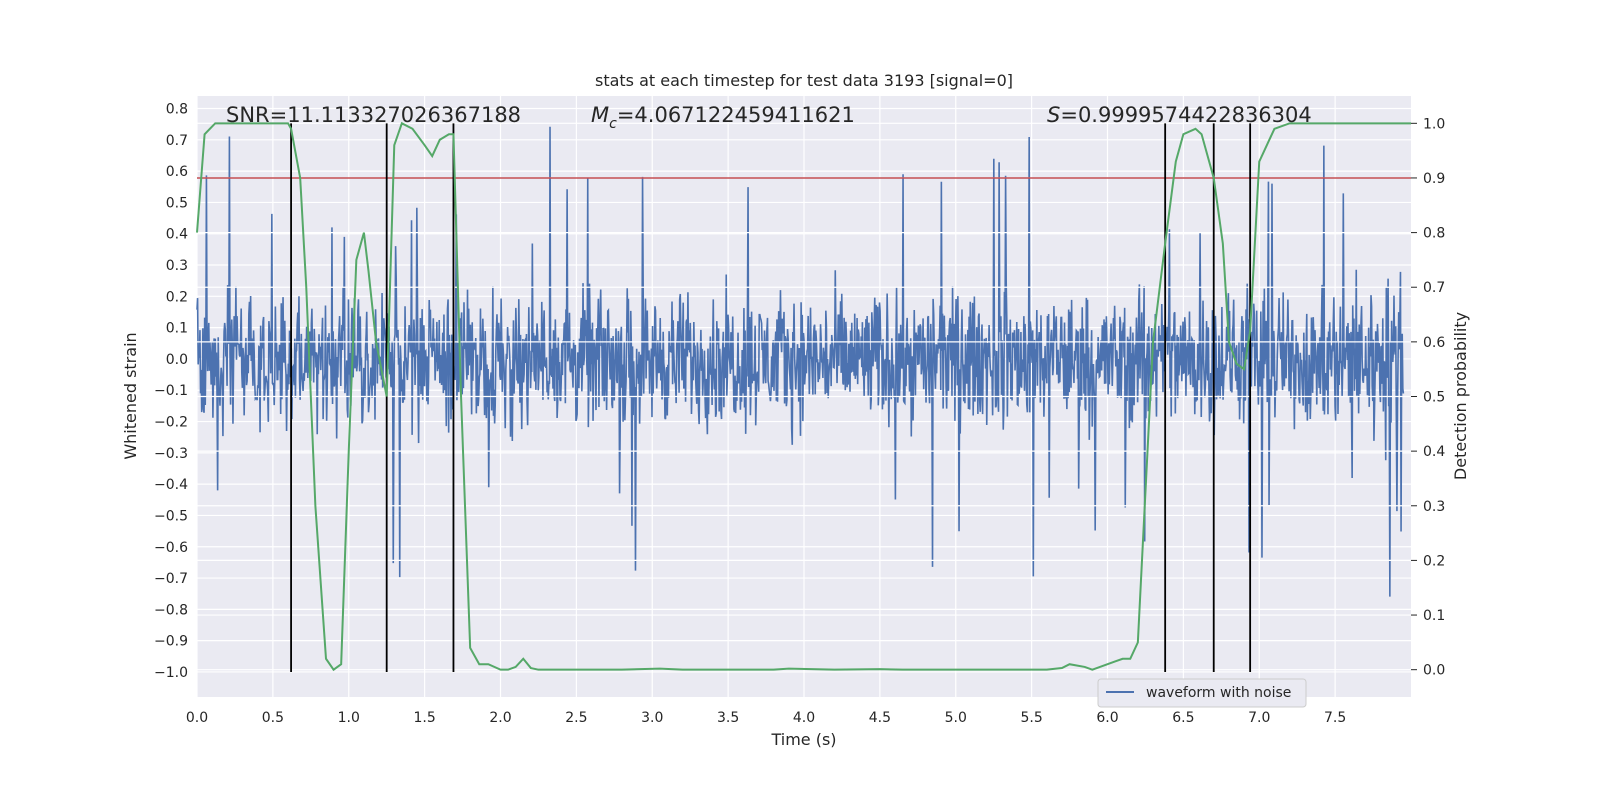 Image resolution: width=1600 pixels, height=800 pixels. I want to click on y-axis-right: 1.0 0.9 0.8 0.7 0.6 0.5 0.4 0.3 0.2 0.1 0.0, so click(1428, 397).